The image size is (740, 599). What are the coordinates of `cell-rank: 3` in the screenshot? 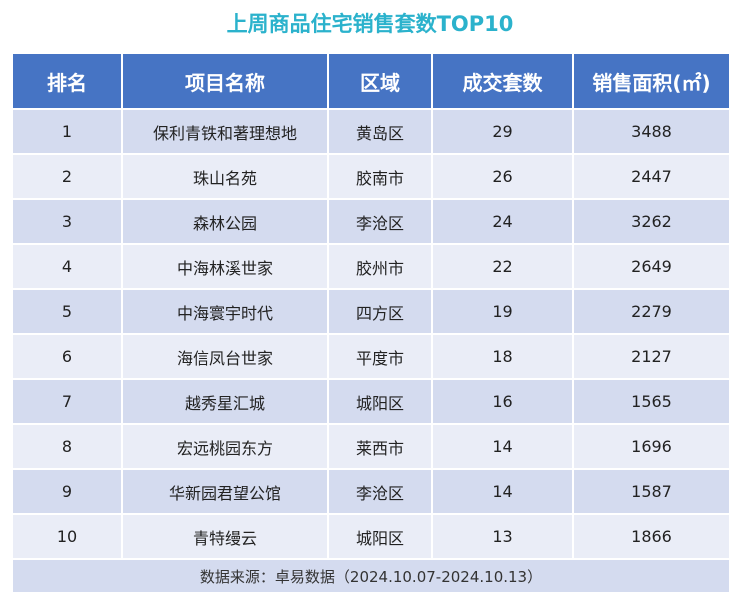 It's located at (67, 221).